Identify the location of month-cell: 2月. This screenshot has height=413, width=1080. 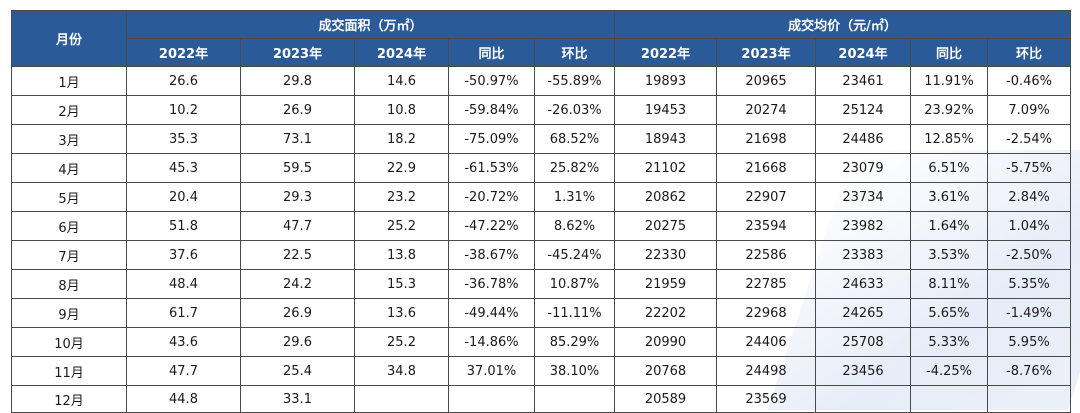
(69, 110).